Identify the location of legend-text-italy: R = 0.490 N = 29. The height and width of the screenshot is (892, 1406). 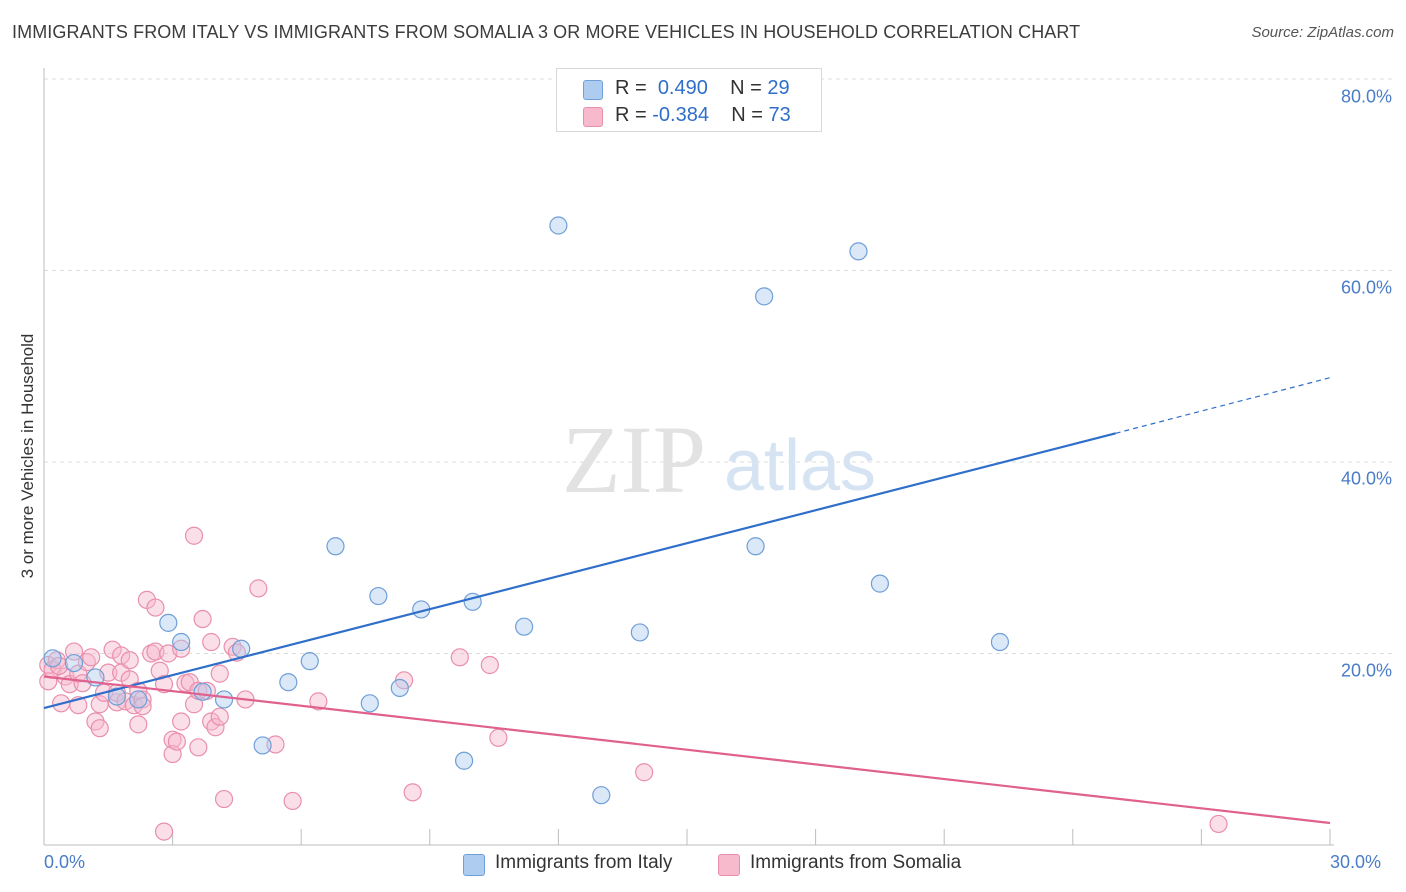
(702, 88).